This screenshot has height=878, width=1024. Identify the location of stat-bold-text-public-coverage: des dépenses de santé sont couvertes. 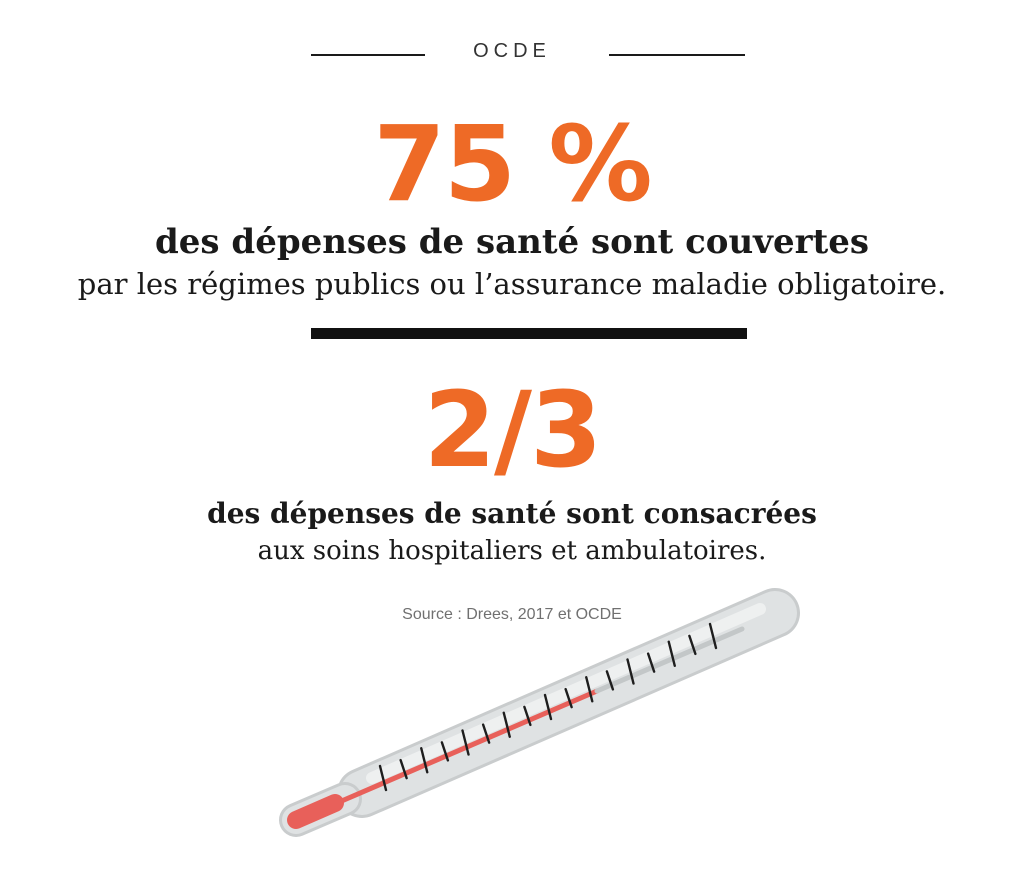
(512, 242).